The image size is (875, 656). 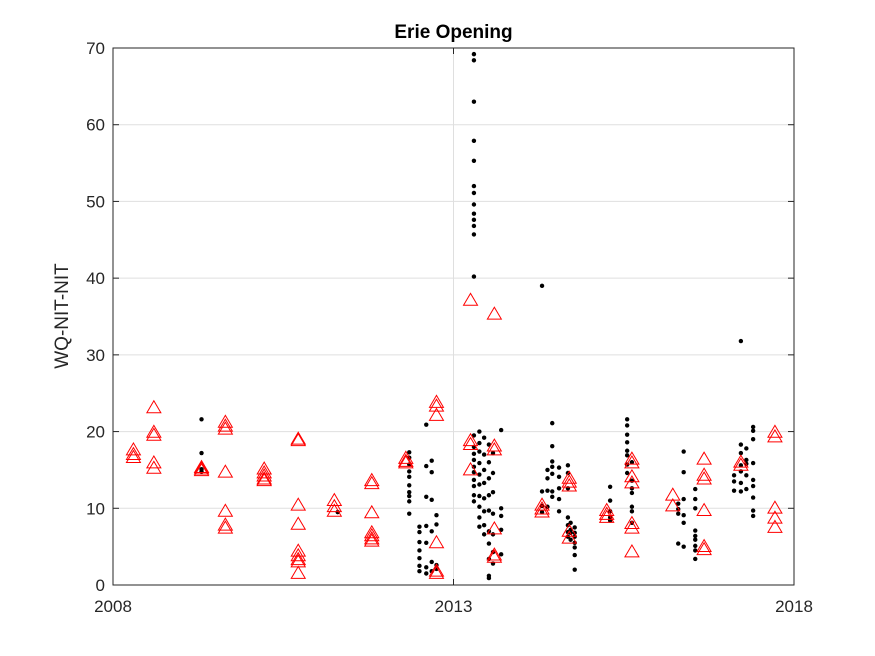 What do you see at coordinates (95, 508) in the screenshot?
I see `y-tick-label: 10` at bounding box center [95, 508].